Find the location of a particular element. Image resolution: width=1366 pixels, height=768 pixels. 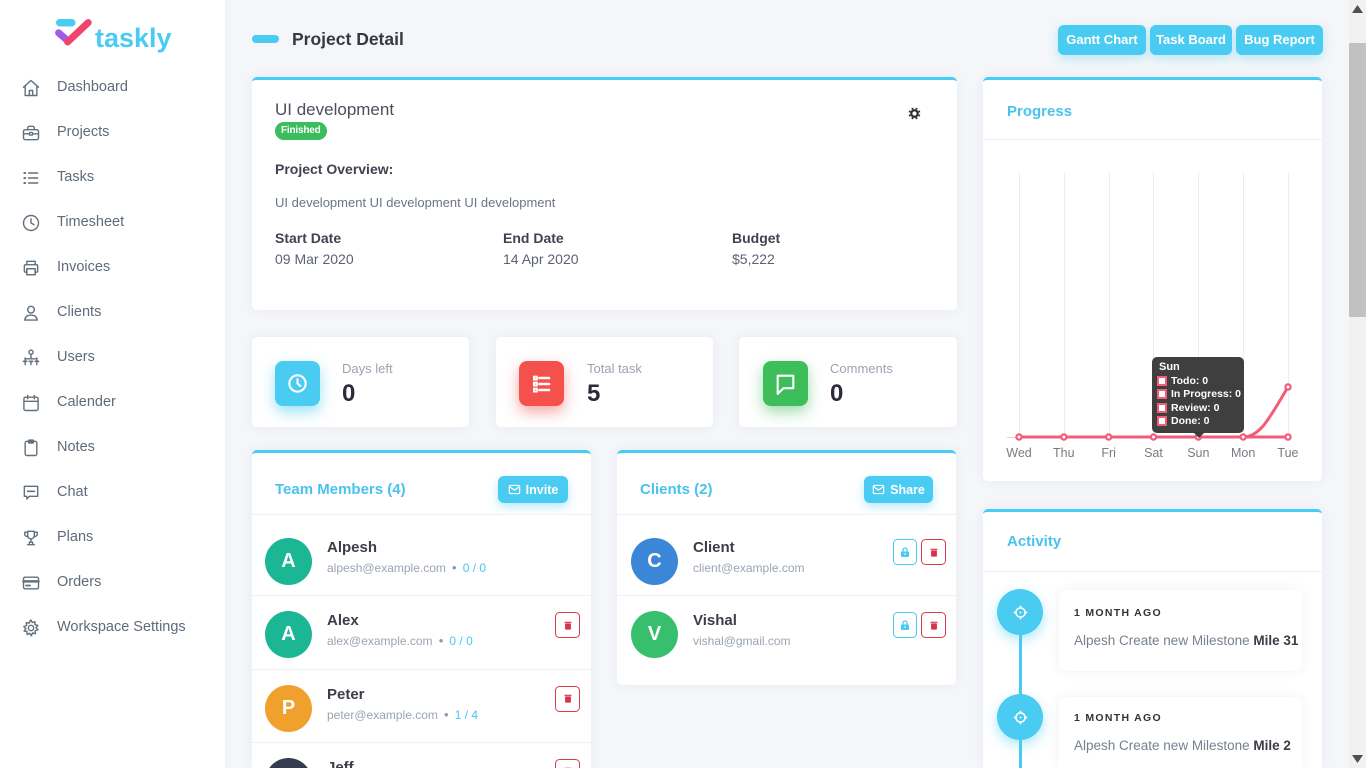

svg-text: taskly is located at coordinates (133, 38).